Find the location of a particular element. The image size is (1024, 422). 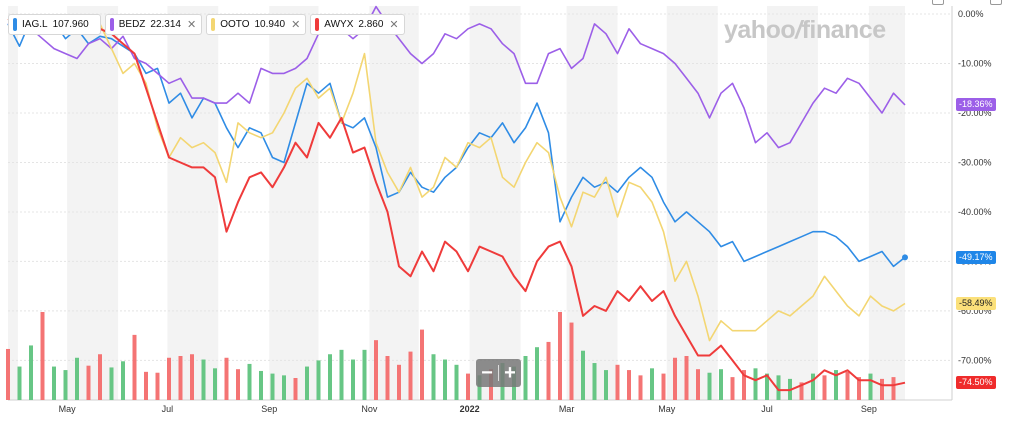

y-tick-label: -40.00% is located at coordinates (975, 212).